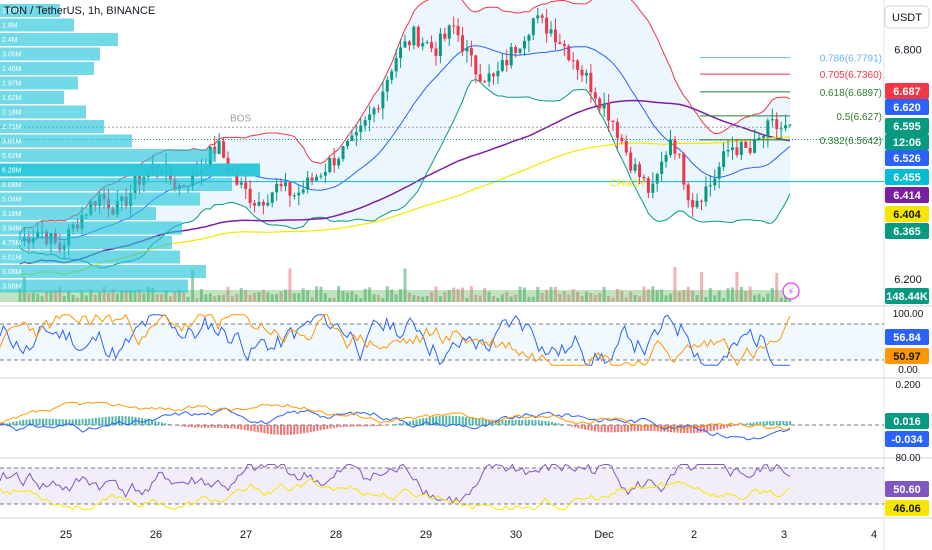  What do you see at coordinates (90, 257) in the screenshot?
I see `volume-profile-bar: 5.01M` at bounding box center [90, 257].